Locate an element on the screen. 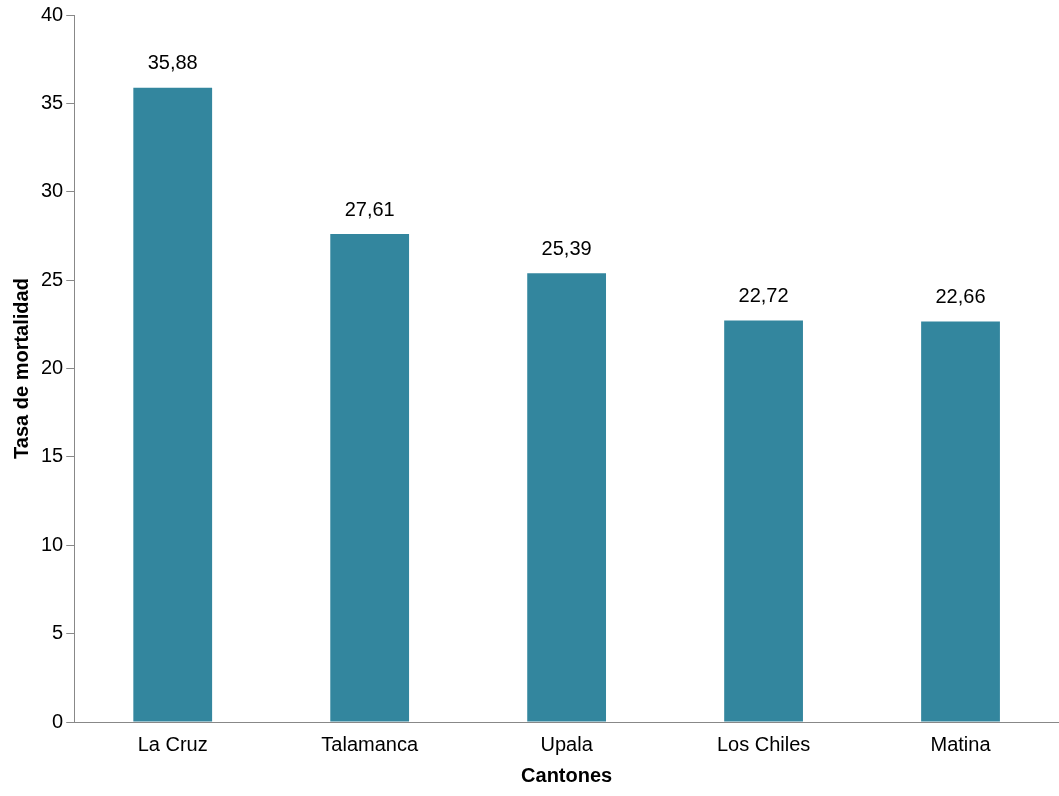 This screenshot has height=796, width=1059. y-tick-label: 20 is located at coordinates (52, 367).